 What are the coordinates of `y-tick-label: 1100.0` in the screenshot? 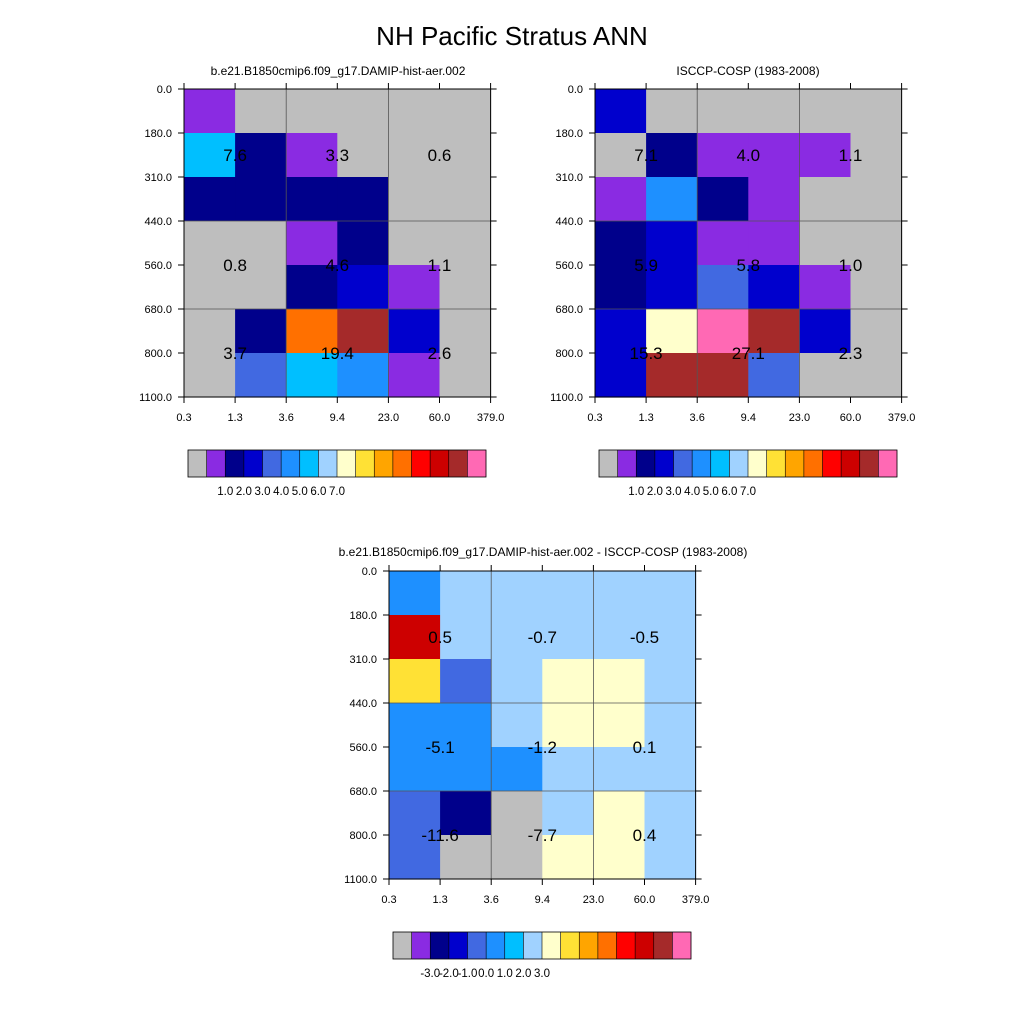 It's located at (566, 398).